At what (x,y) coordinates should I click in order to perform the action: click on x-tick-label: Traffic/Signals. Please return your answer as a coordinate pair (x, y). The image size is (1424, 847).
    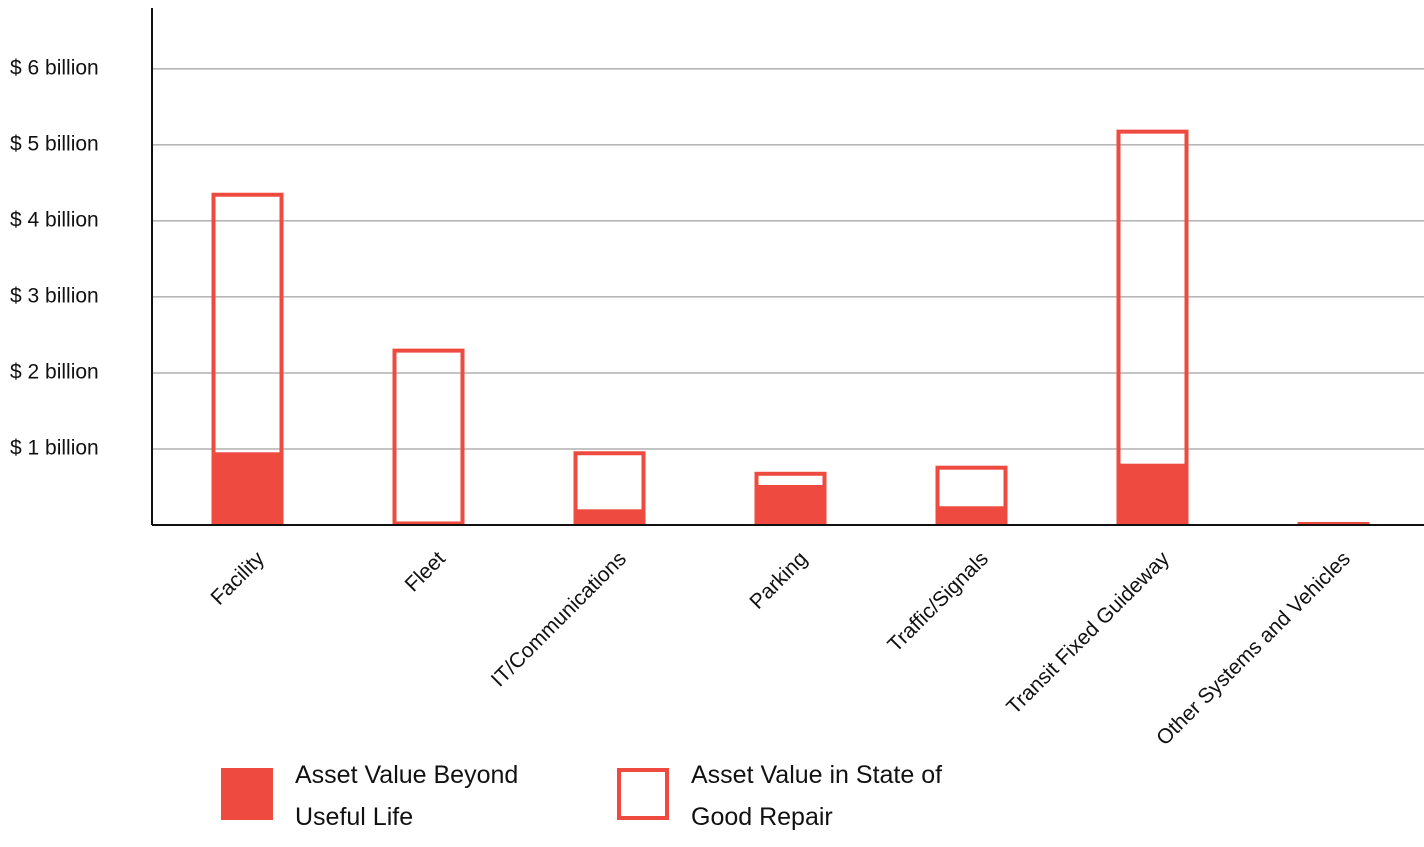
    Looking at the image, I should click on (938, 602).